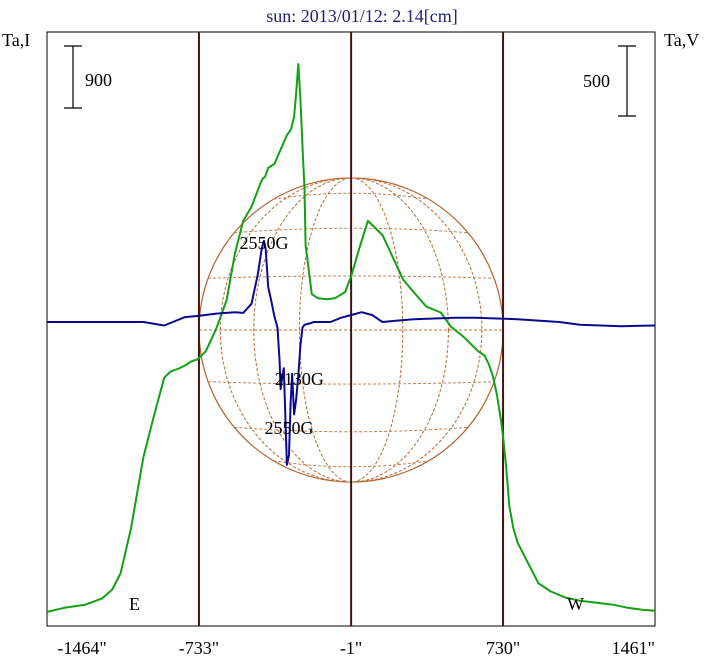 The height and width of the screenshot is (660, 706). I want to click on x-tick-label: 730", so click(503, 648).